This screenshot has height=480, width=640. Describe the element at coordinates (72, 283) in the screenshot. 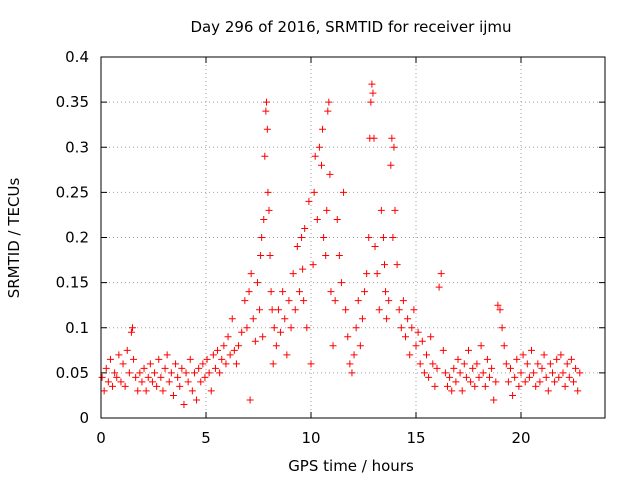

I see `y-tick-label: 0.15` at that location.